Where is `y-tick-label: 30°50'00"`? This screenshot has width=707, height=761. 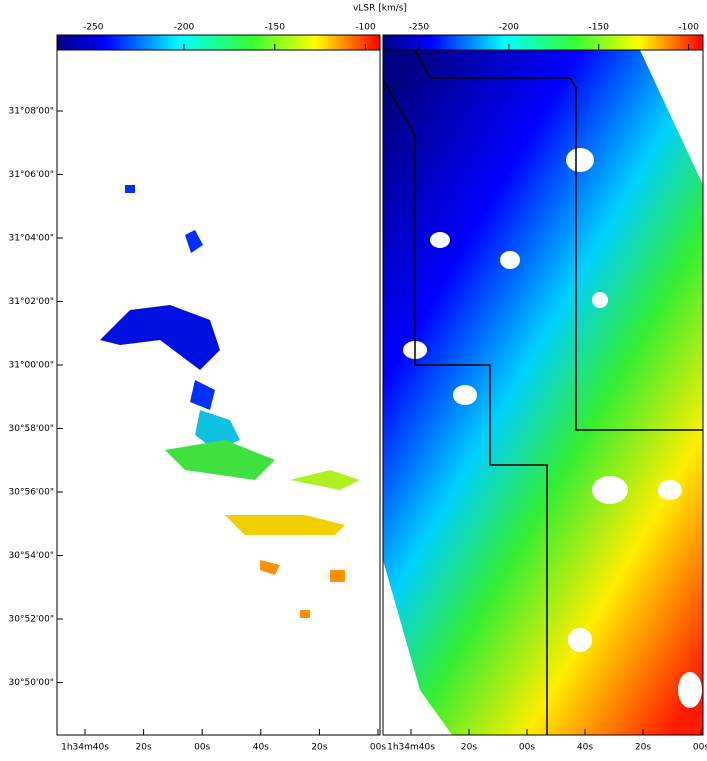
y-tick-label: 30°50'00" is located at coordinates (31, 683).